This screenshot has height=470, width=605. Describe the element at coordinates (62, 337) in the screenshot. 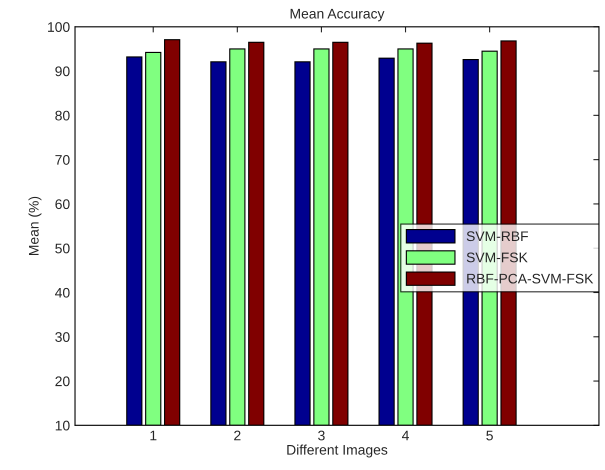

I see `y-tick-label: 30` at that location.